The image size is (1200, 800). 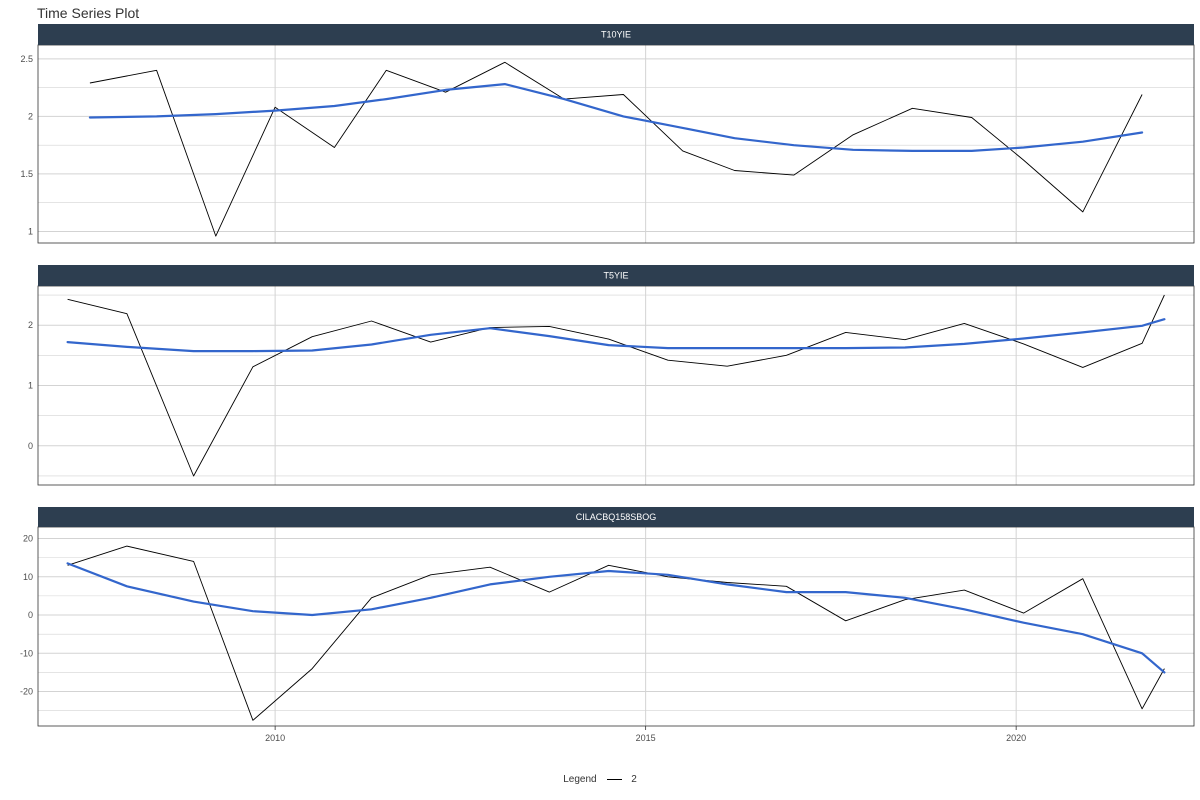 I want to click on legend-title: Legend, so click(x=580, y=779).